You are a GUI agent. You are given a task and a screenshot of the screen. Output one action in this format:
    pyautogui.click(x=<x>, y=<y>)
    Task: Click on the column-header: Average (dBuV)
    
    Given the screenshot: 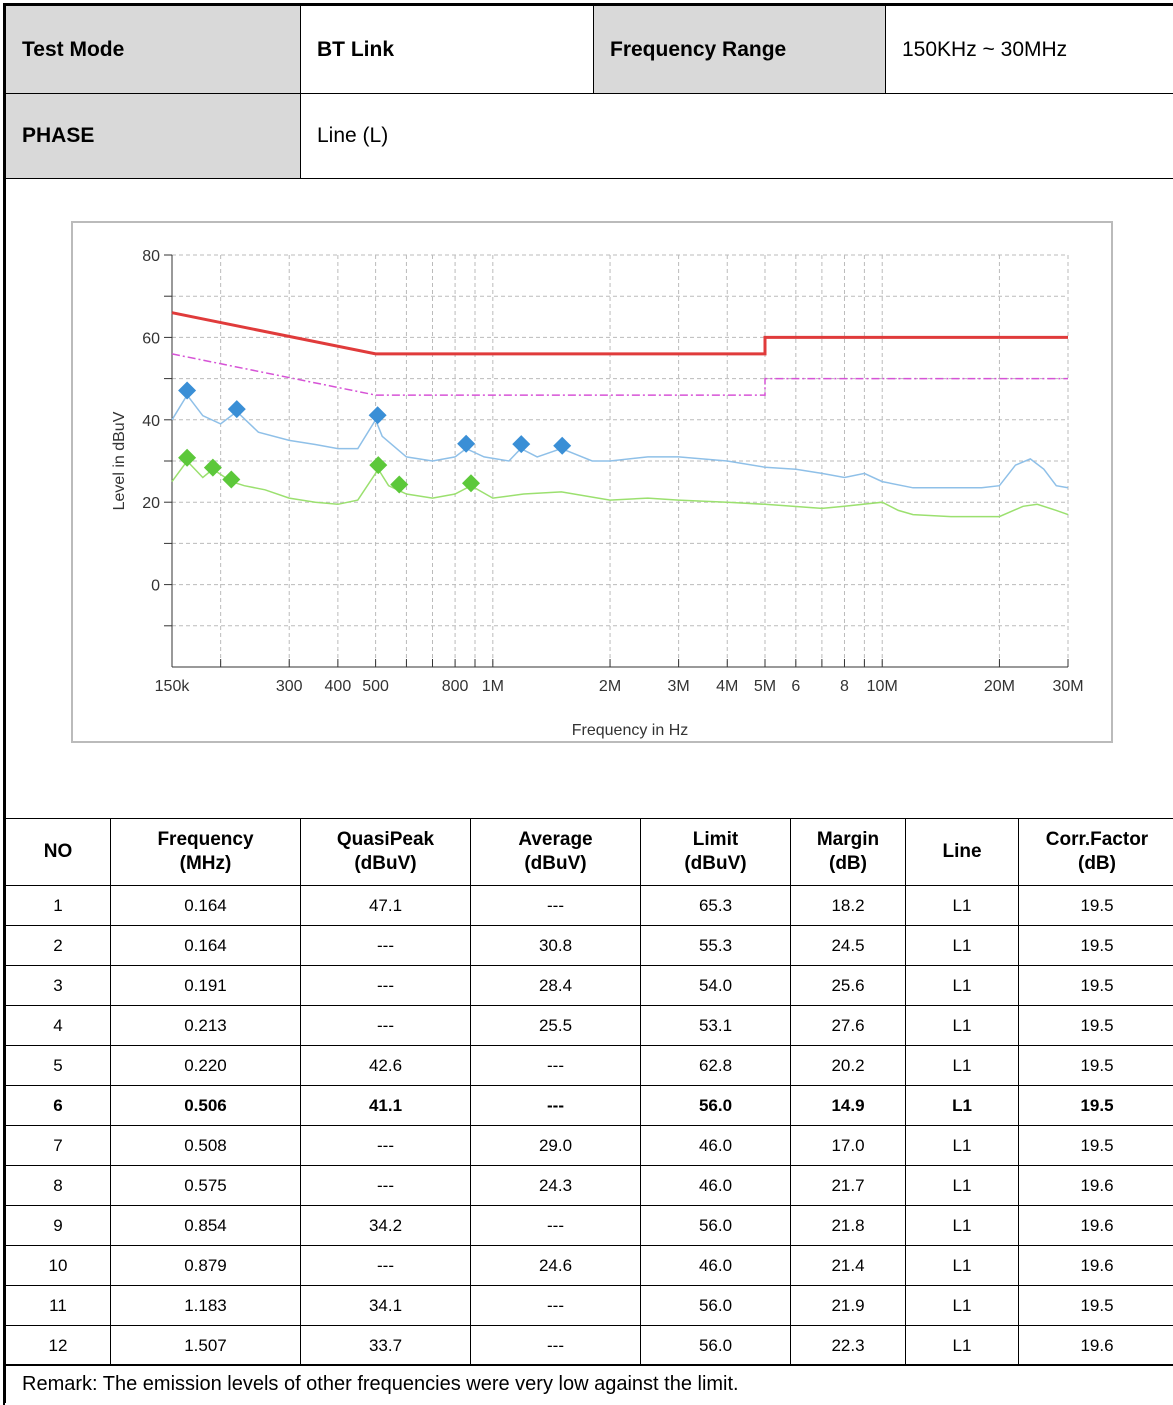 What is the action you would take?
    pyautogui.click(x=555, y=852)
    